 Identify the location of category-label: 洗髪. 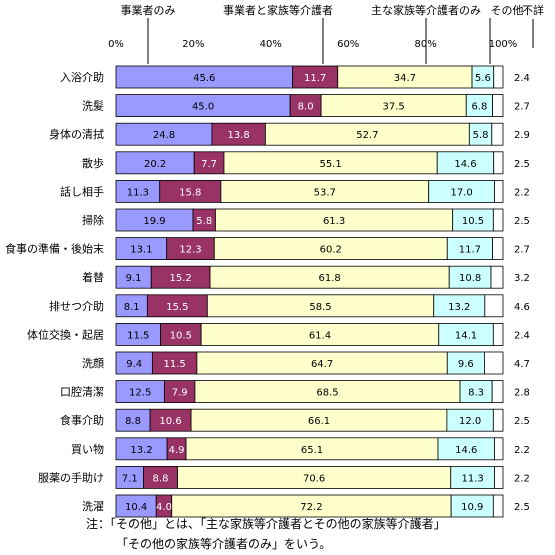
(93, 106).